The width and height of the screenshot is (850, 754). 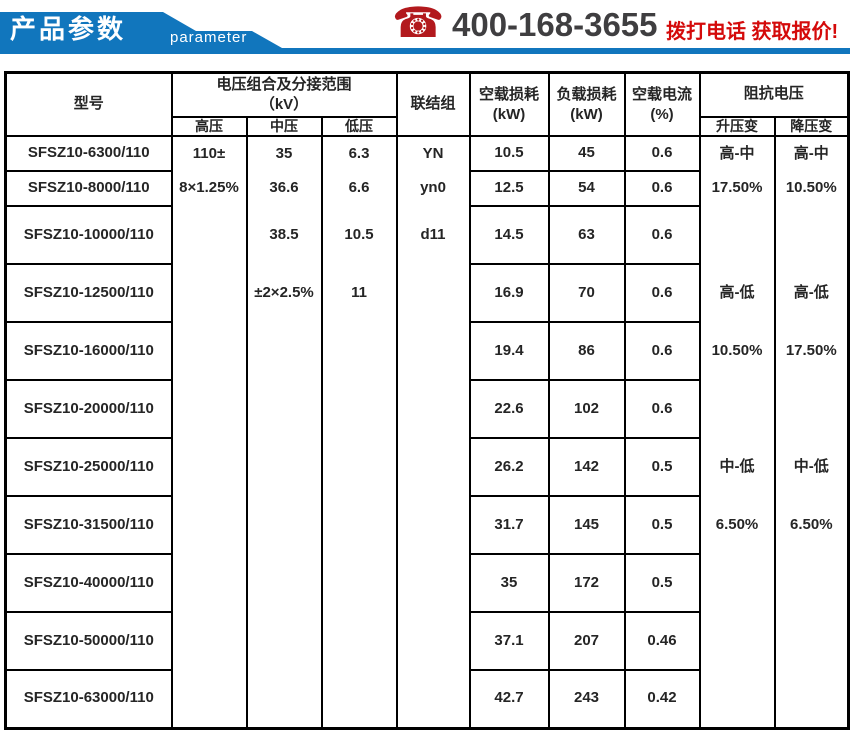 I want to click on table-row: SFSZ10-50000/110 37.1 207 0.46, so click(x=427, y=641).